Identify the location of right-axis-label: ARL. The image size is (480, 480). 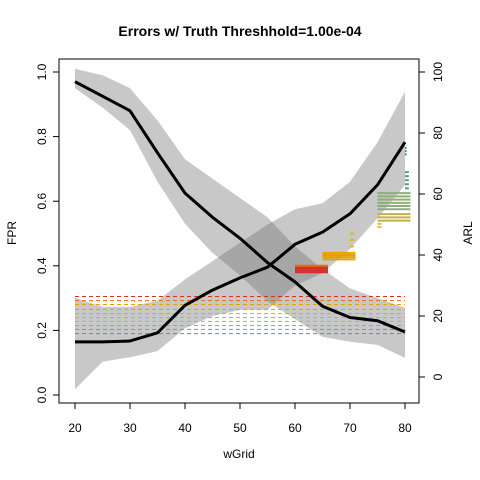
(468, 233).